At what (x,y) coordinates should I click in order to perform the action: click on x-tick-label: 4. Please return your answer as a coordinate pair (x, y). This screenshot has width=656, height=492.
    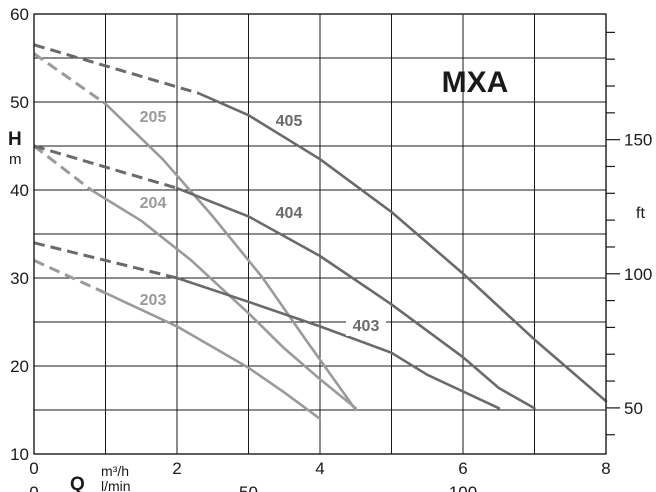
    Looking at the image, I should click on (319, 468).